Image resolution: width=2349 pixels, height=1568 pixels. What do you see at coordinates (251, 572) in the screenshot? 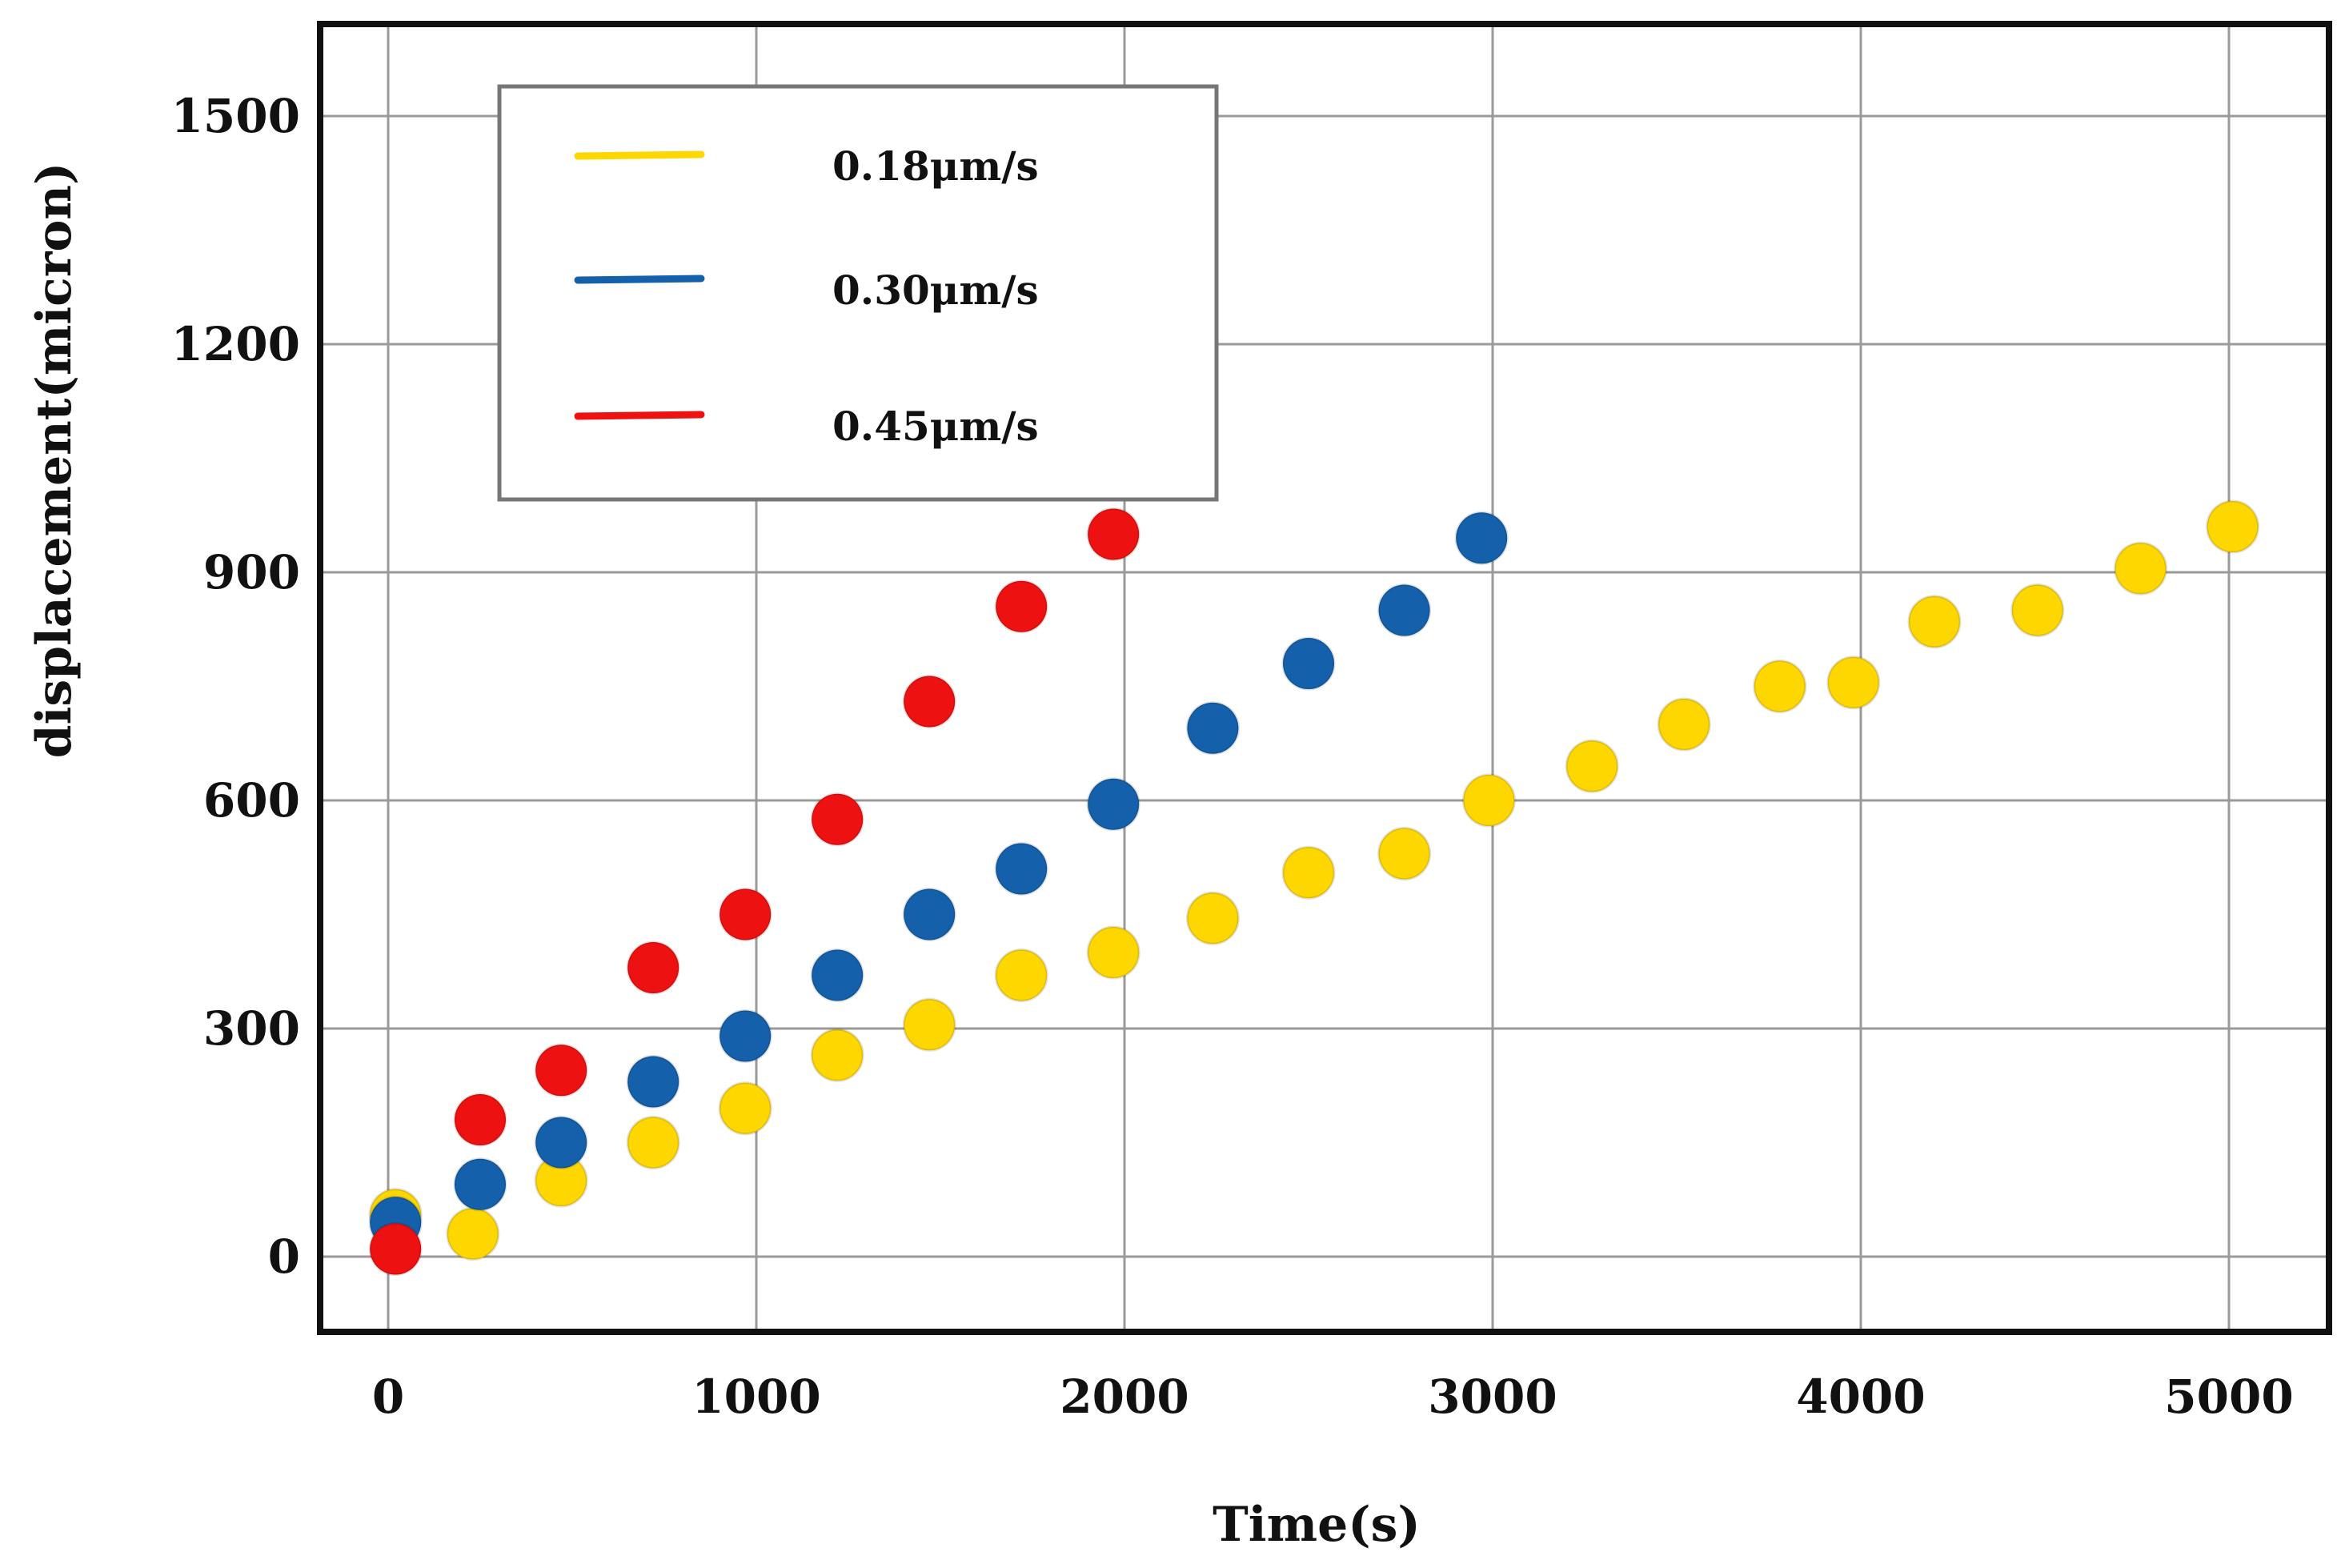
I see `y-tick-label: 900` at bounding box center [251, 572].